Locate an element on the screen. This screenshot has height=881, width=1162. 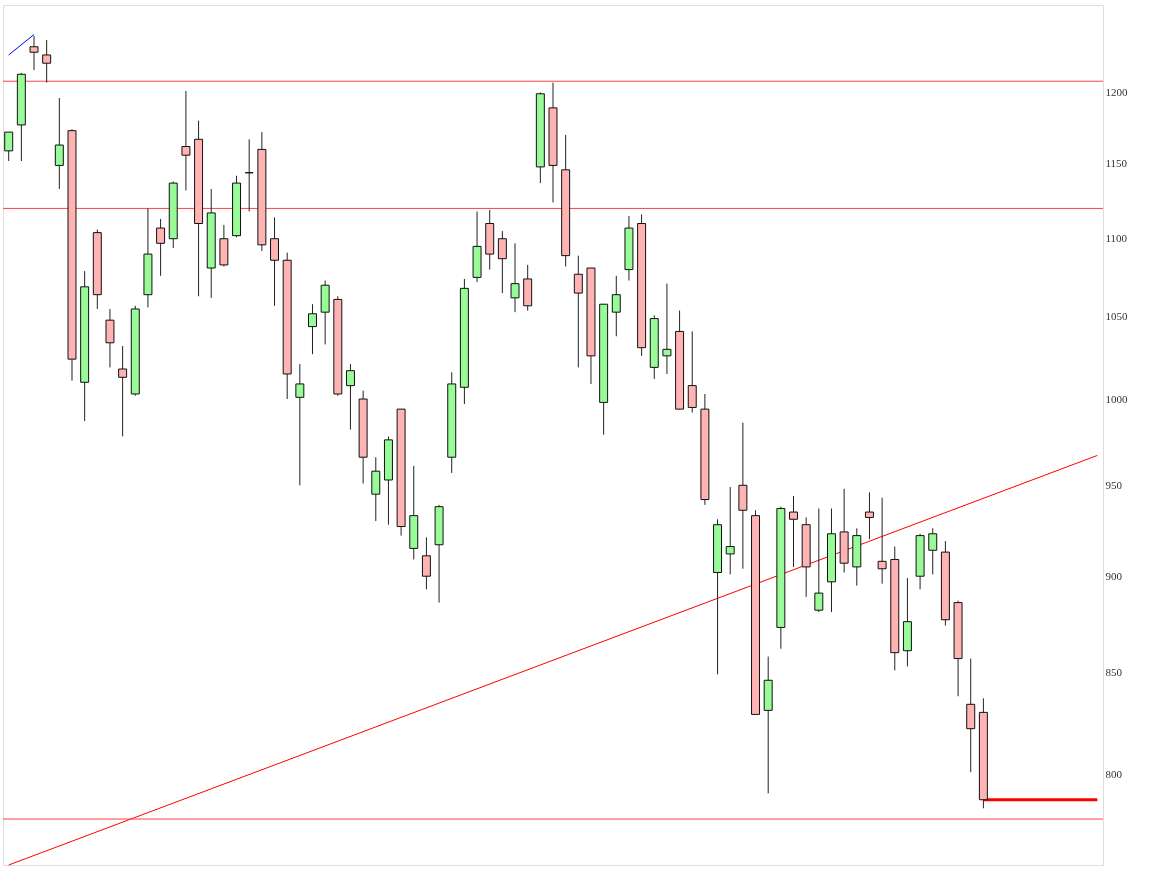
y-tick-label: 1200 is located at coordinates (1116, 91).